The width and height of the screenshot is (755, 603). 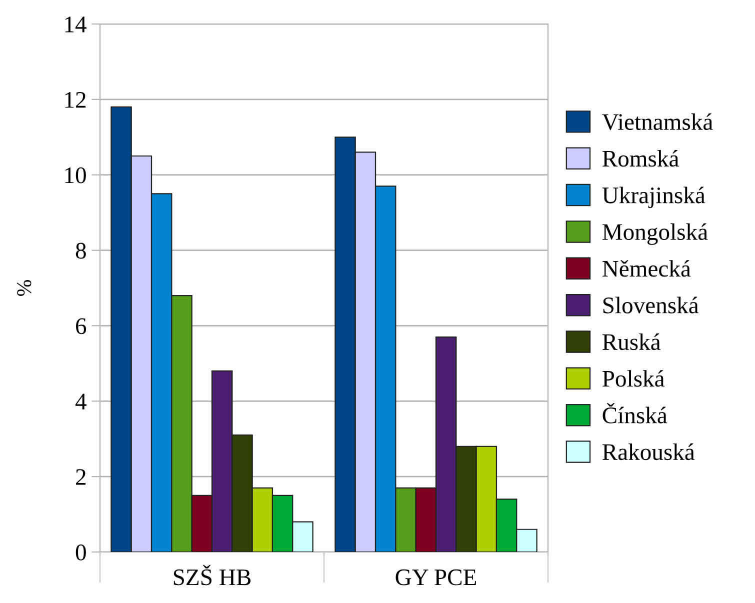 I want to click on legend-label: Vietnamská, so click(x=657, y=121).